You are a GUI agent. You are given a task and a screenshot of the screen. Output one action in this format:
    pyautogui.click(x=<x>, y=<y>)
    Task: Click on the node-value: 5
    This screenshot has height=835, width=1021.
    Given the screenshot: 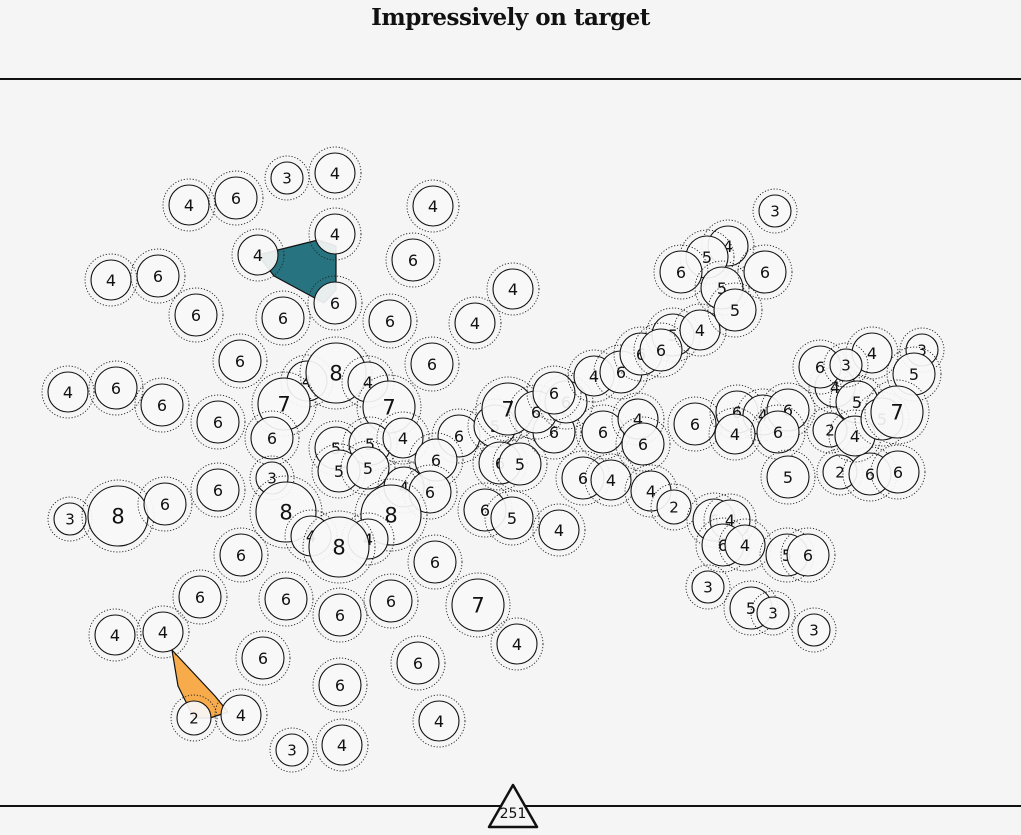 What is the action you would take?
    pyautogui.click(x=857, y=402)
    